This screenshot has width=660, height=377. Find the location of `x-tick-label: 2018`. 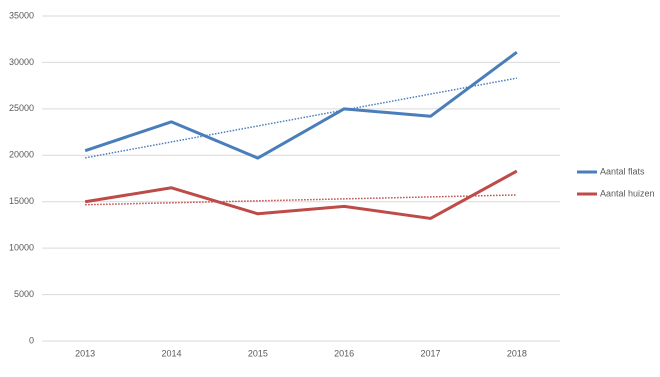

x-tick-label: 2018 is located at coordinates (517, 353).